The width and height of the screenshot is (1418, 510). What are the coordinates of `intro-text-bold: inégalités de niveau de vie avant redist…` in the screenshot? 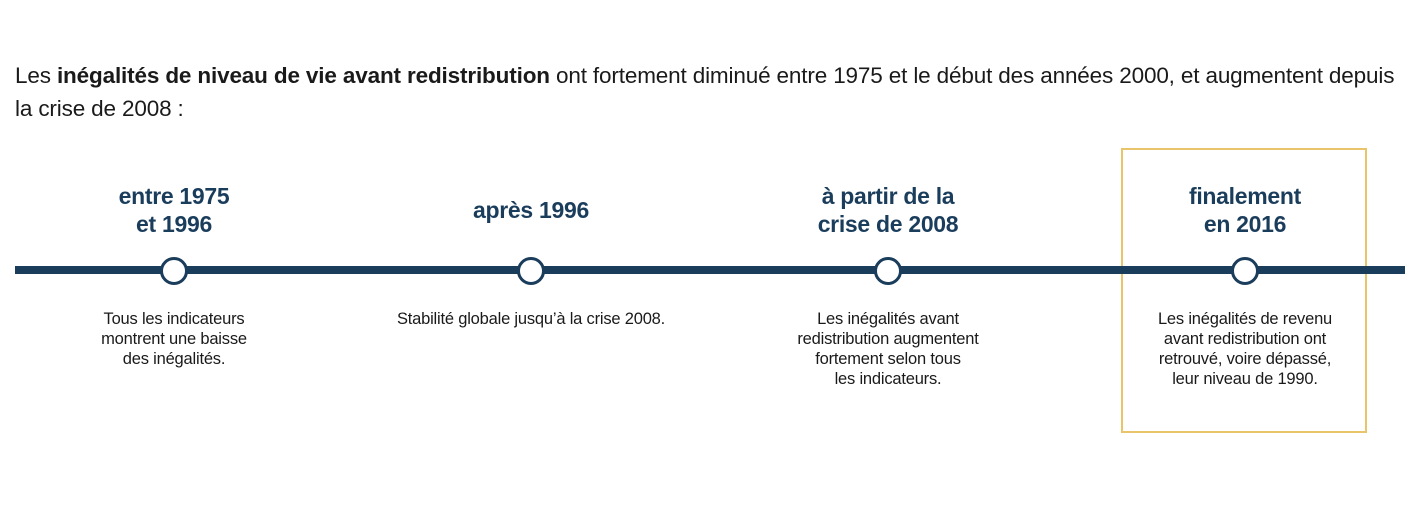 It's located at (303, 75).